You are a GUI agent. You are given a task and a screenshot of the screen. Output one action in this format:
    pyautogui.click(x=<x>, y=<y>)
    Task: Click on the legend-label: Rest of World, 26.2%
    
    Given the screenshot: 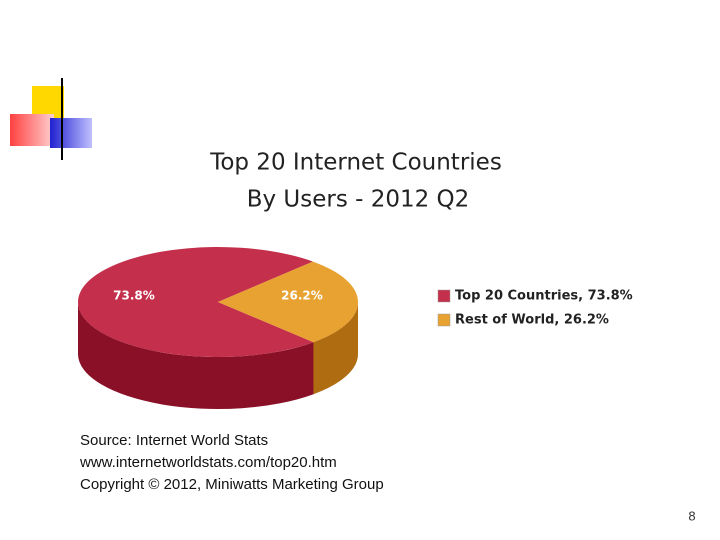 What is the action you would take?
    pyautogui.click(x=532, y=320)
    